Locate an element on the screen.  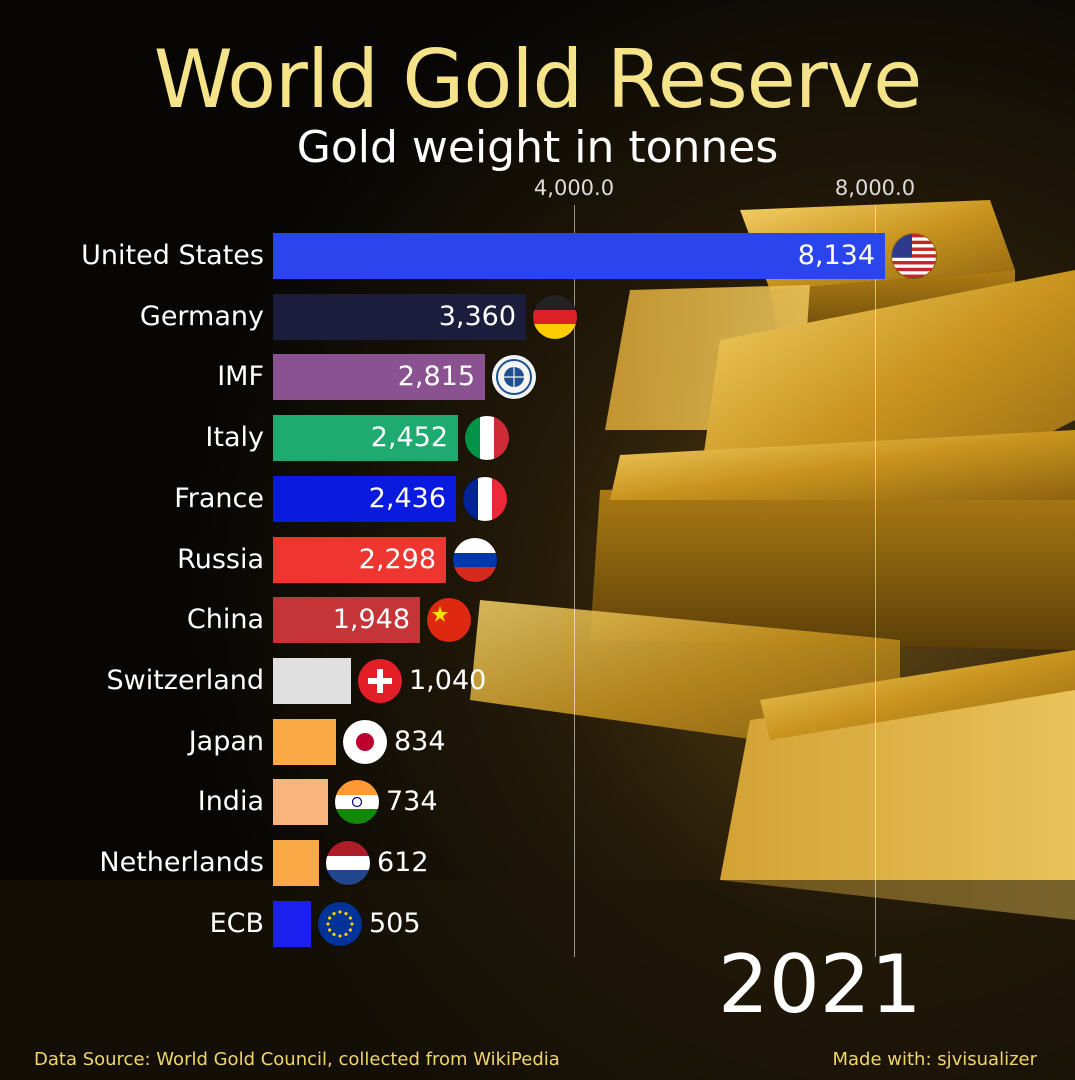
bar-value-label: 505 is located at coordinates (395, 923).